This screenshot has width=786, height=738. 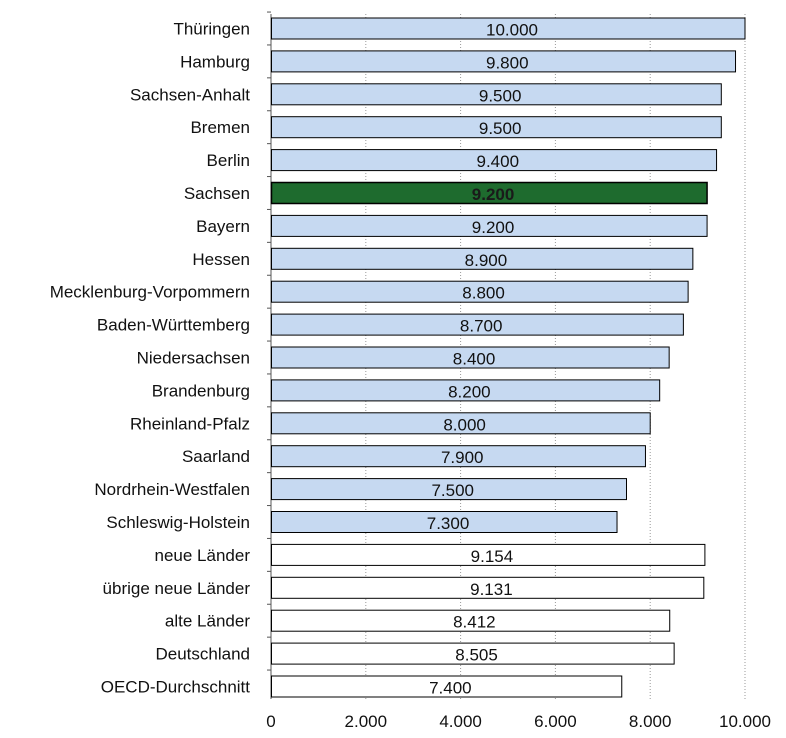 What do you see at coordinates (228, 160) in the screenshot?
I see `category-label: Berlin` at bounding box center [228, 160].